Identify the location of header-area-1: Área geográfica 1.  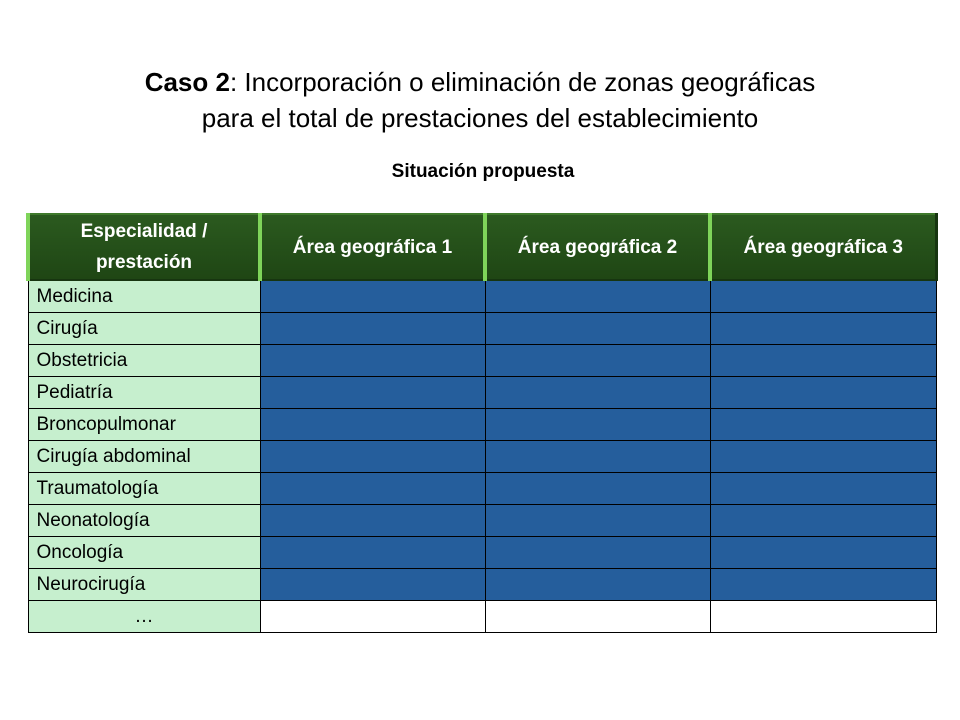
(372, 247).